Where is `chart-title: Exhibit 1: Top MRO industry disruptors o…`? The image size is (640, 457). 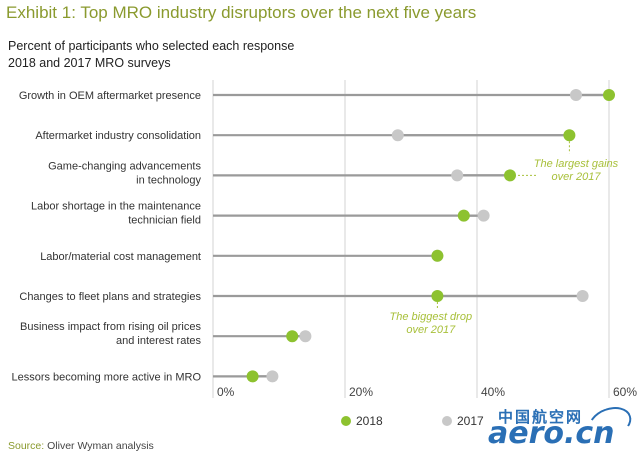 chart-title: Exhibit 1: Top MRO industry disruptors o… is located at coordinates (241, 12).